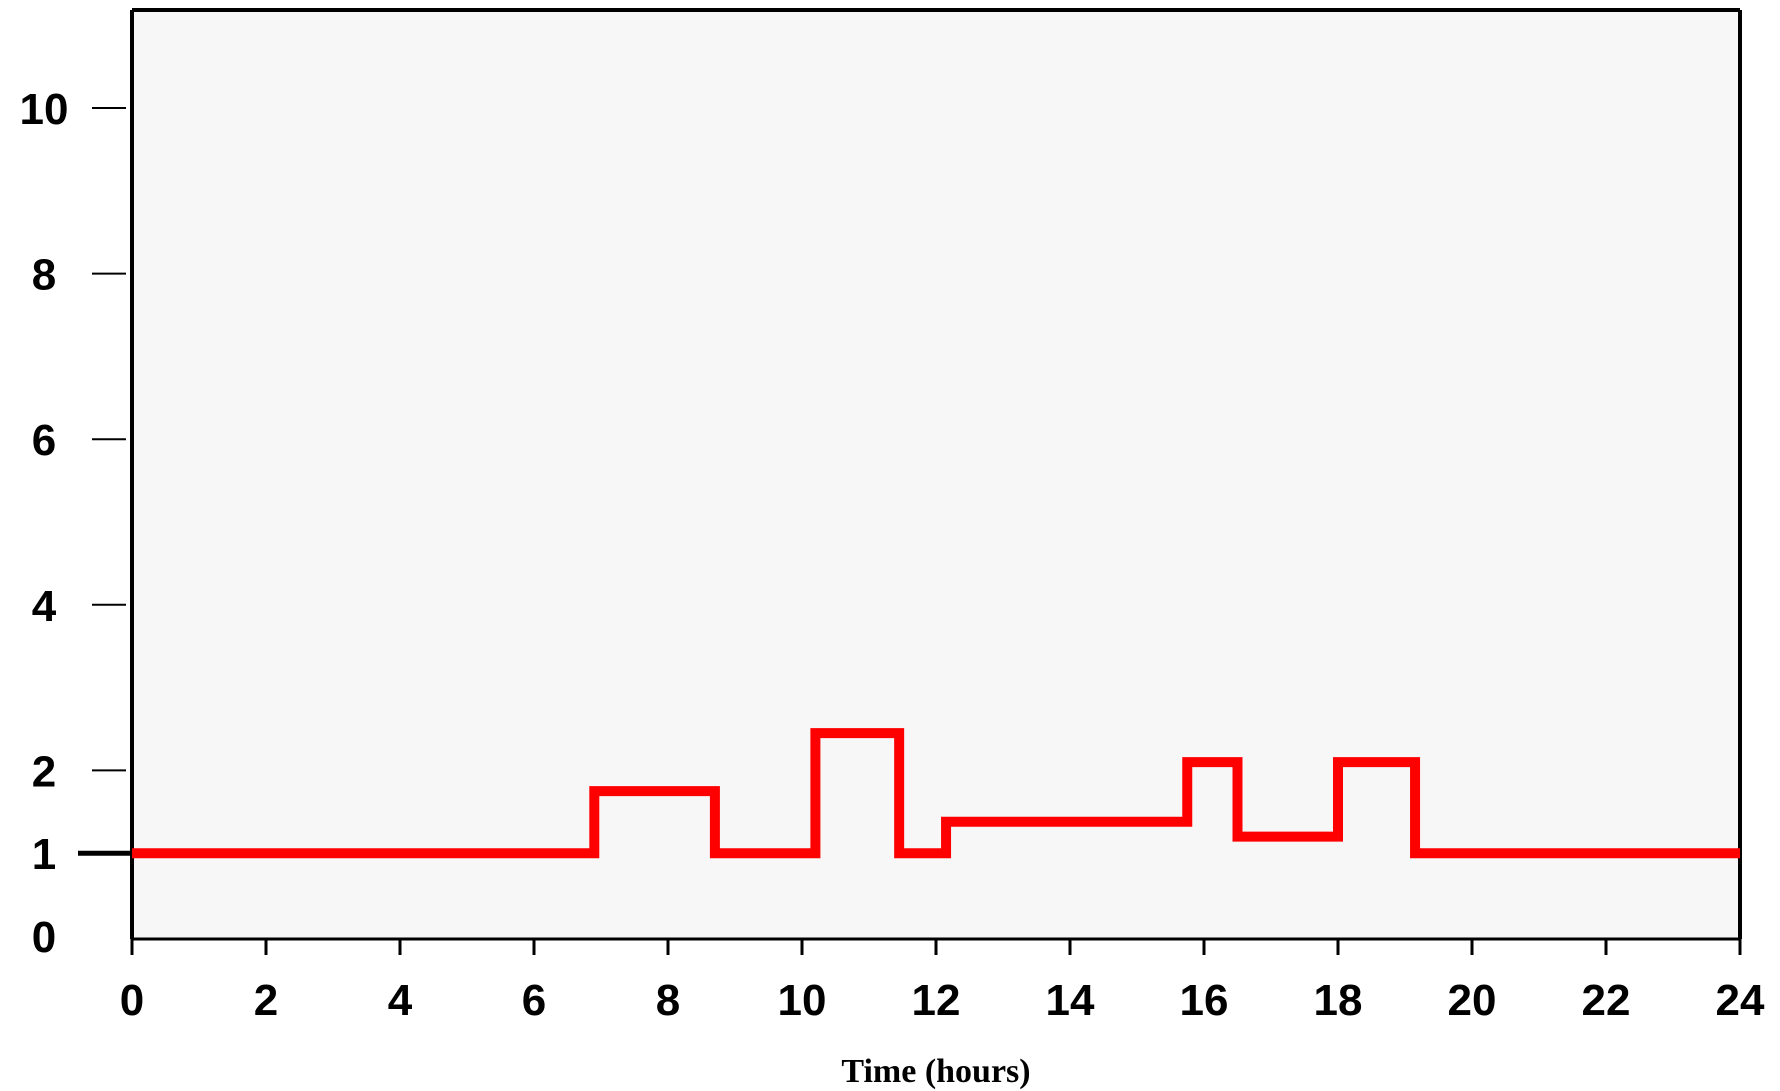 The height and width of the screenshot is (1091, 1780). I want to click on x-tick-label: 4, so click(400, 1000).